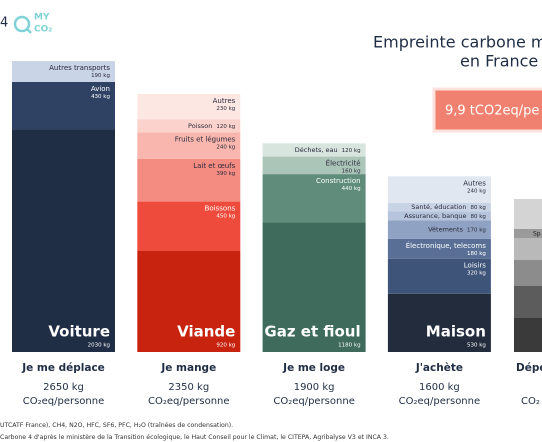 The image size is (542, 442). What do you see at coordinates (100, 97) in the screenshot?
I see `segment-value: 430 kg` at bounding box center [100, 97].